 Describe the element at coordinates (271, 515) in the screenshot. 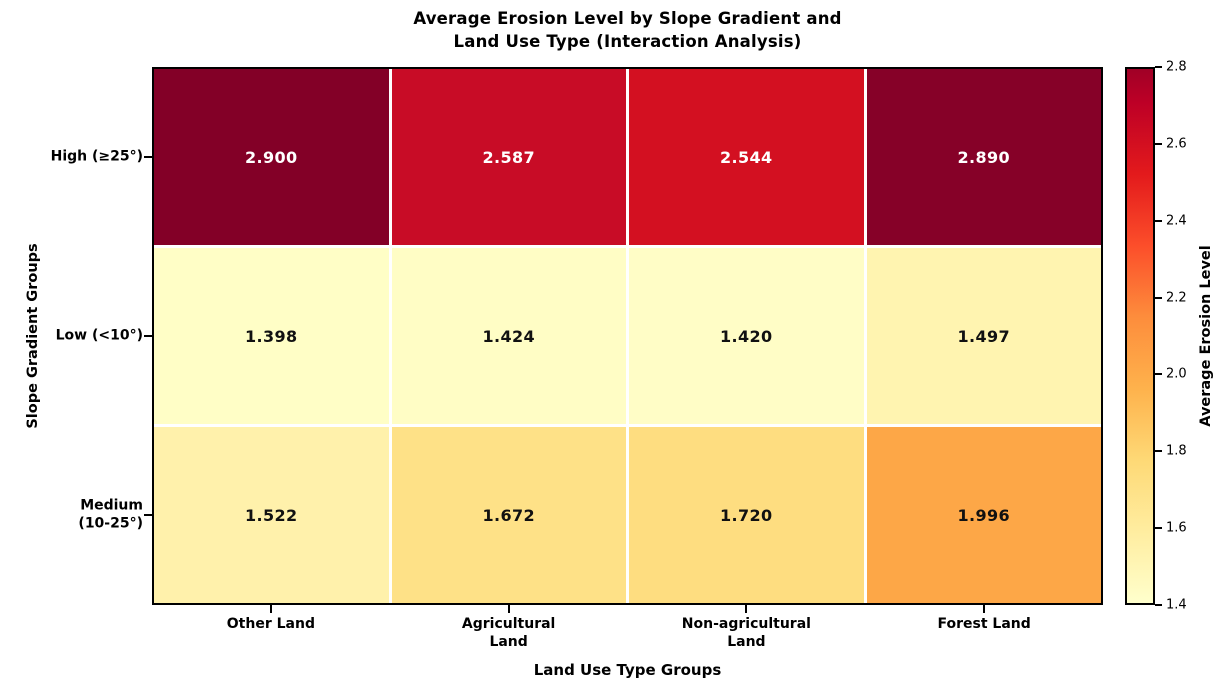

I see `heatmap-cell: 1.522` at that location.